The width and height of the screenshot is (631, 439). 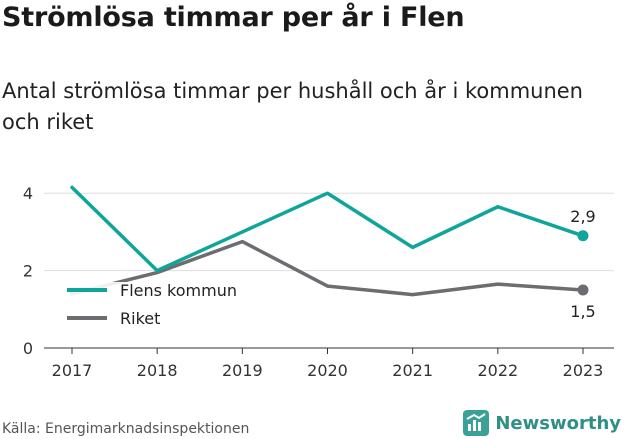 I want to click on y-tick-label: 2, so click(x=28, y=271).